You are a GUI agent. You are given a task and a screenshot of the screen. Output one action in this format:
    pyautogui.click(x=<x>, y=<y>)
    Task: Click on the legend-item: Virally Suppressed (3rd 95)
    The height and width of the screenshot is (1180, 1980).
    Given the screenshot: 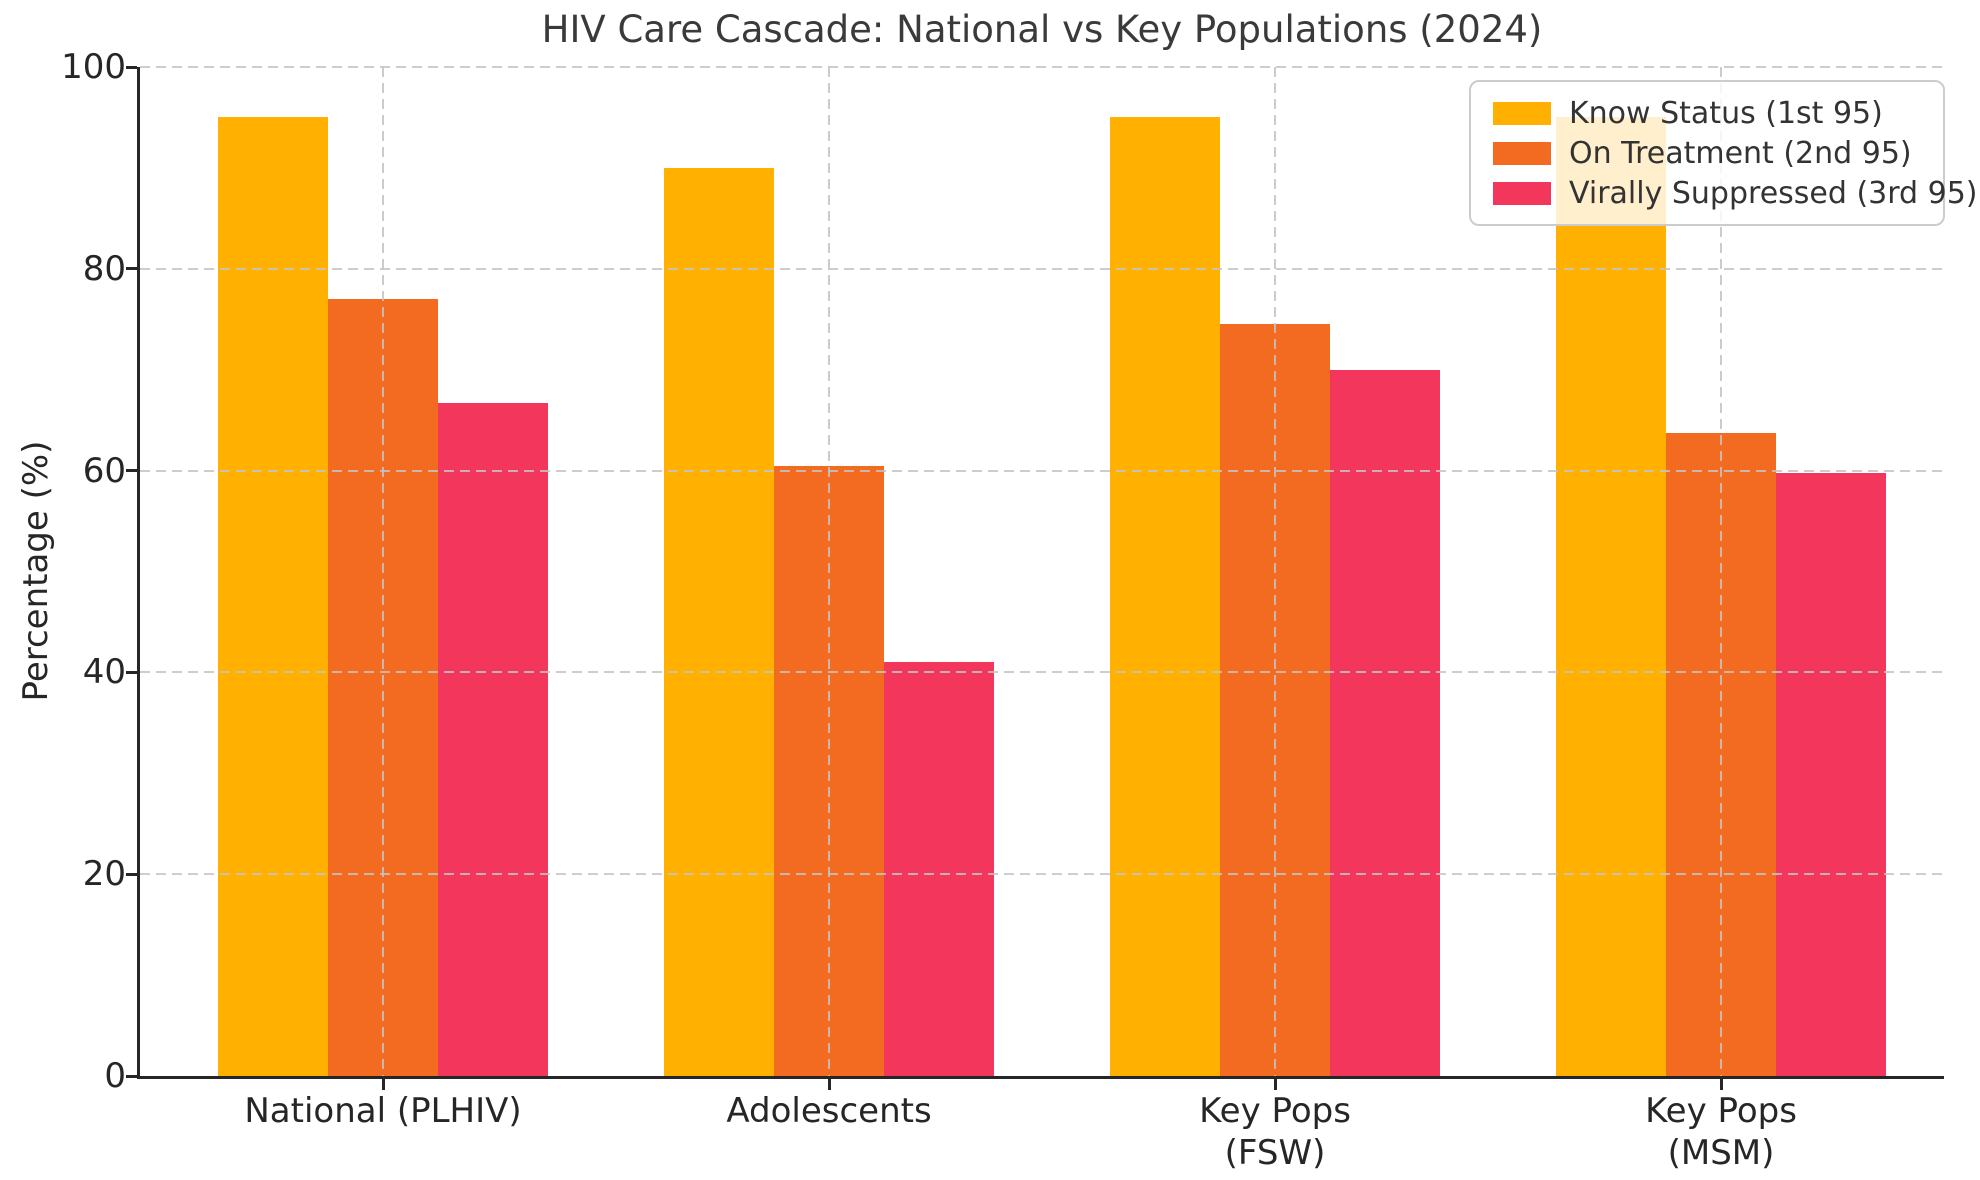 What is the action you would take?
    pyautogui.click(x=1731, y=193)
    